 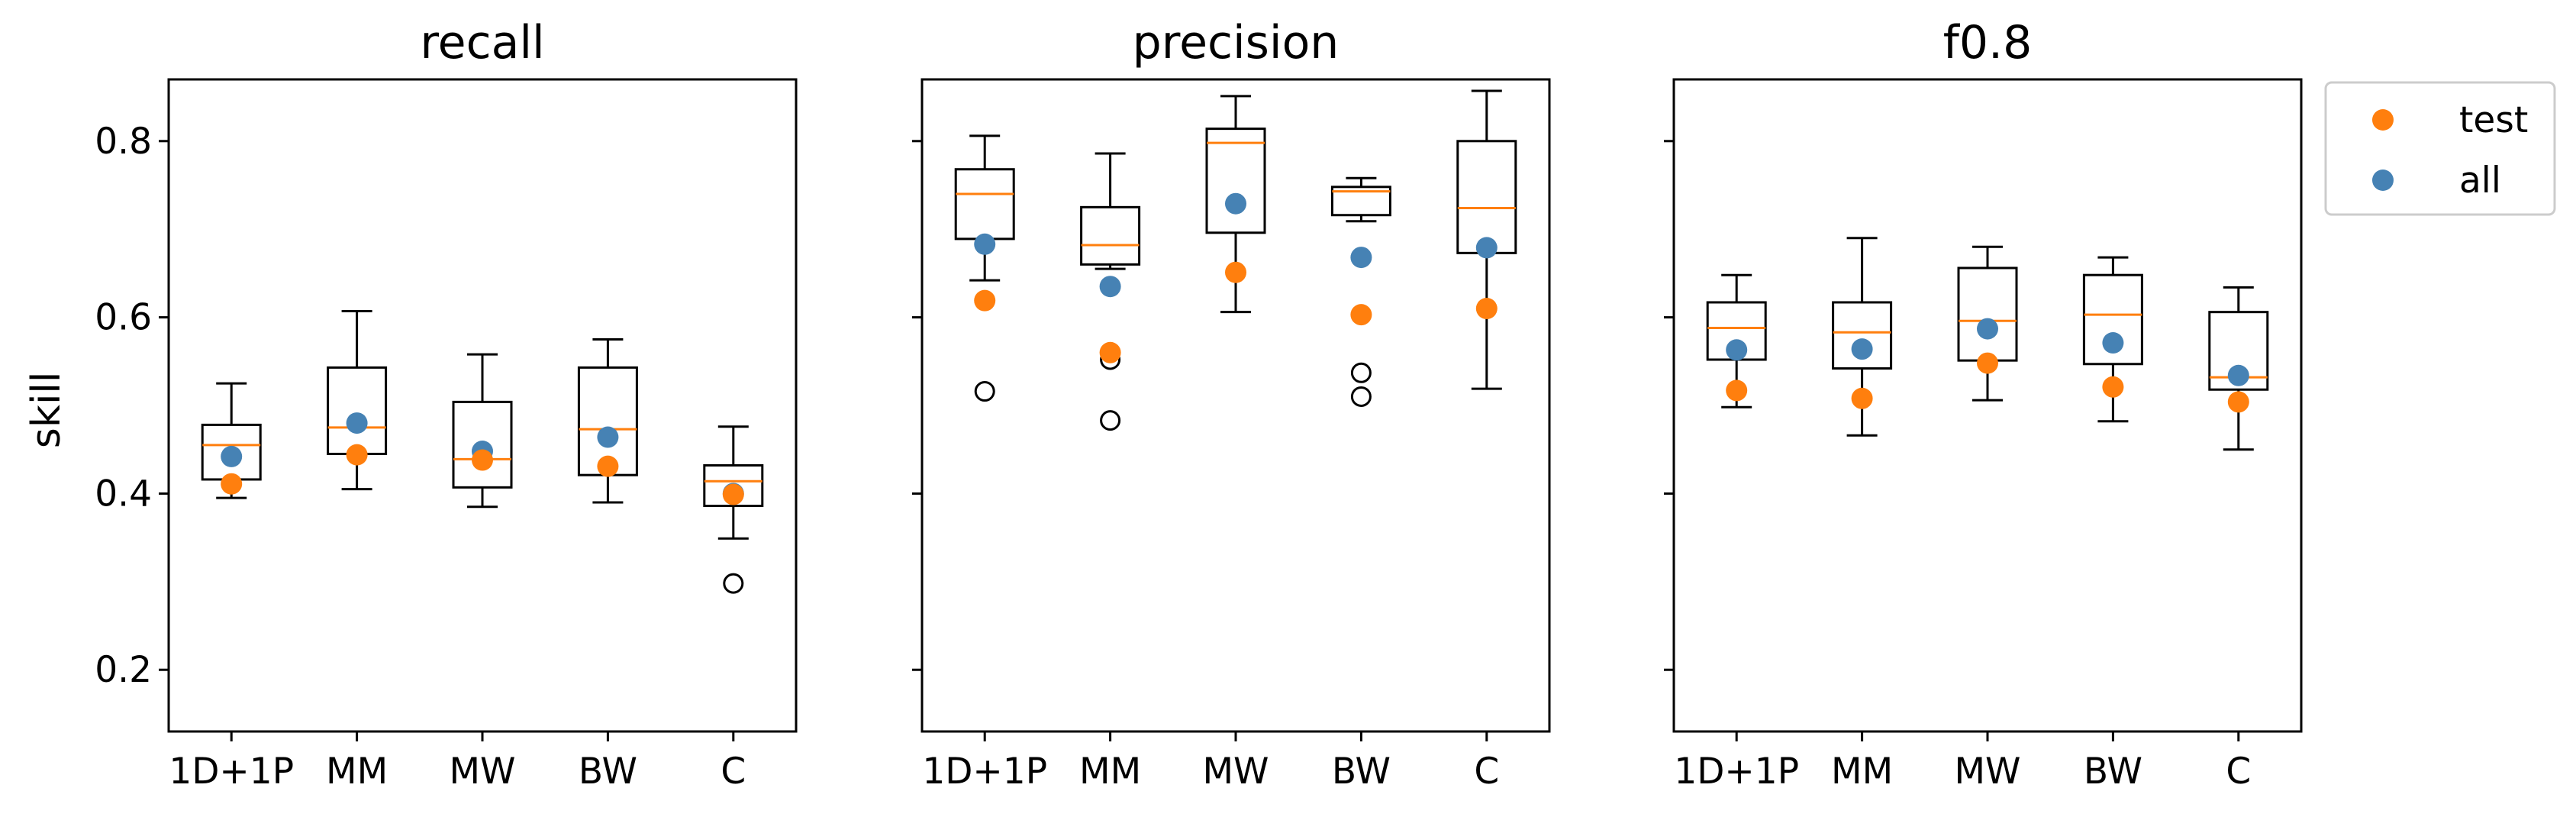 What do you see at coordinates (2383, 120) in the screenshot?
I see `legend-marker-test` at bounding box center [2383, 120].